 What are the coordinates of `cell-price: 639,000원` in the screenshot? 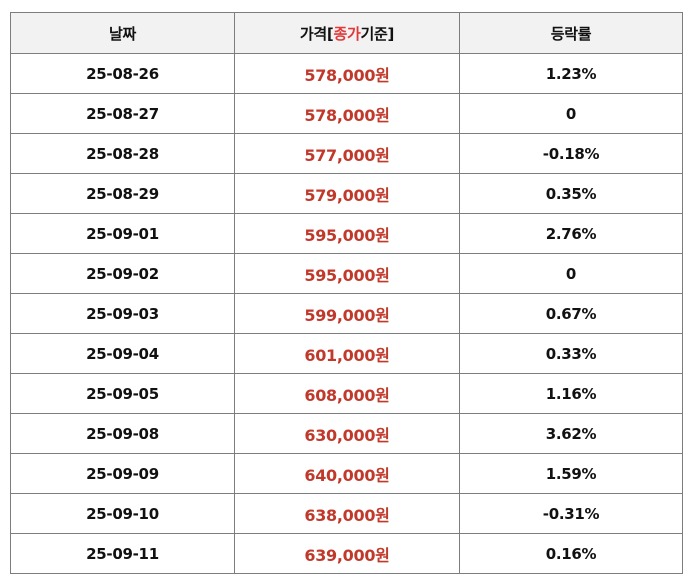 It's located at (347, 553).